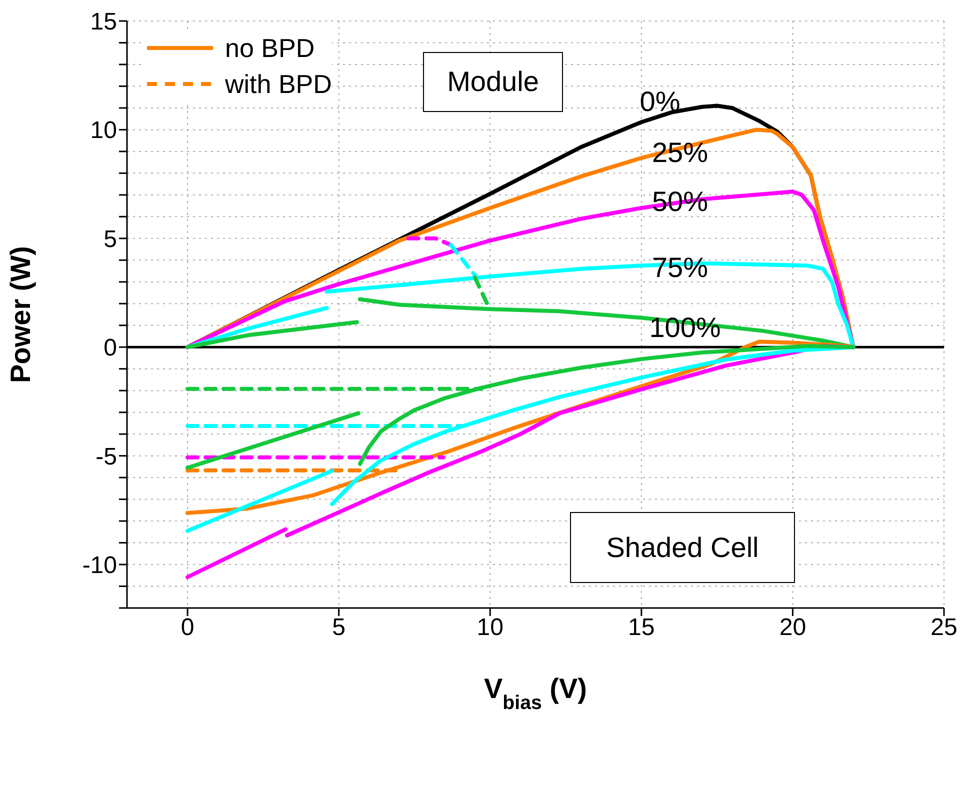 The height and width of the screenshot is (792, 964). I want to click on y-tick-label: 15, so click(103, 22).